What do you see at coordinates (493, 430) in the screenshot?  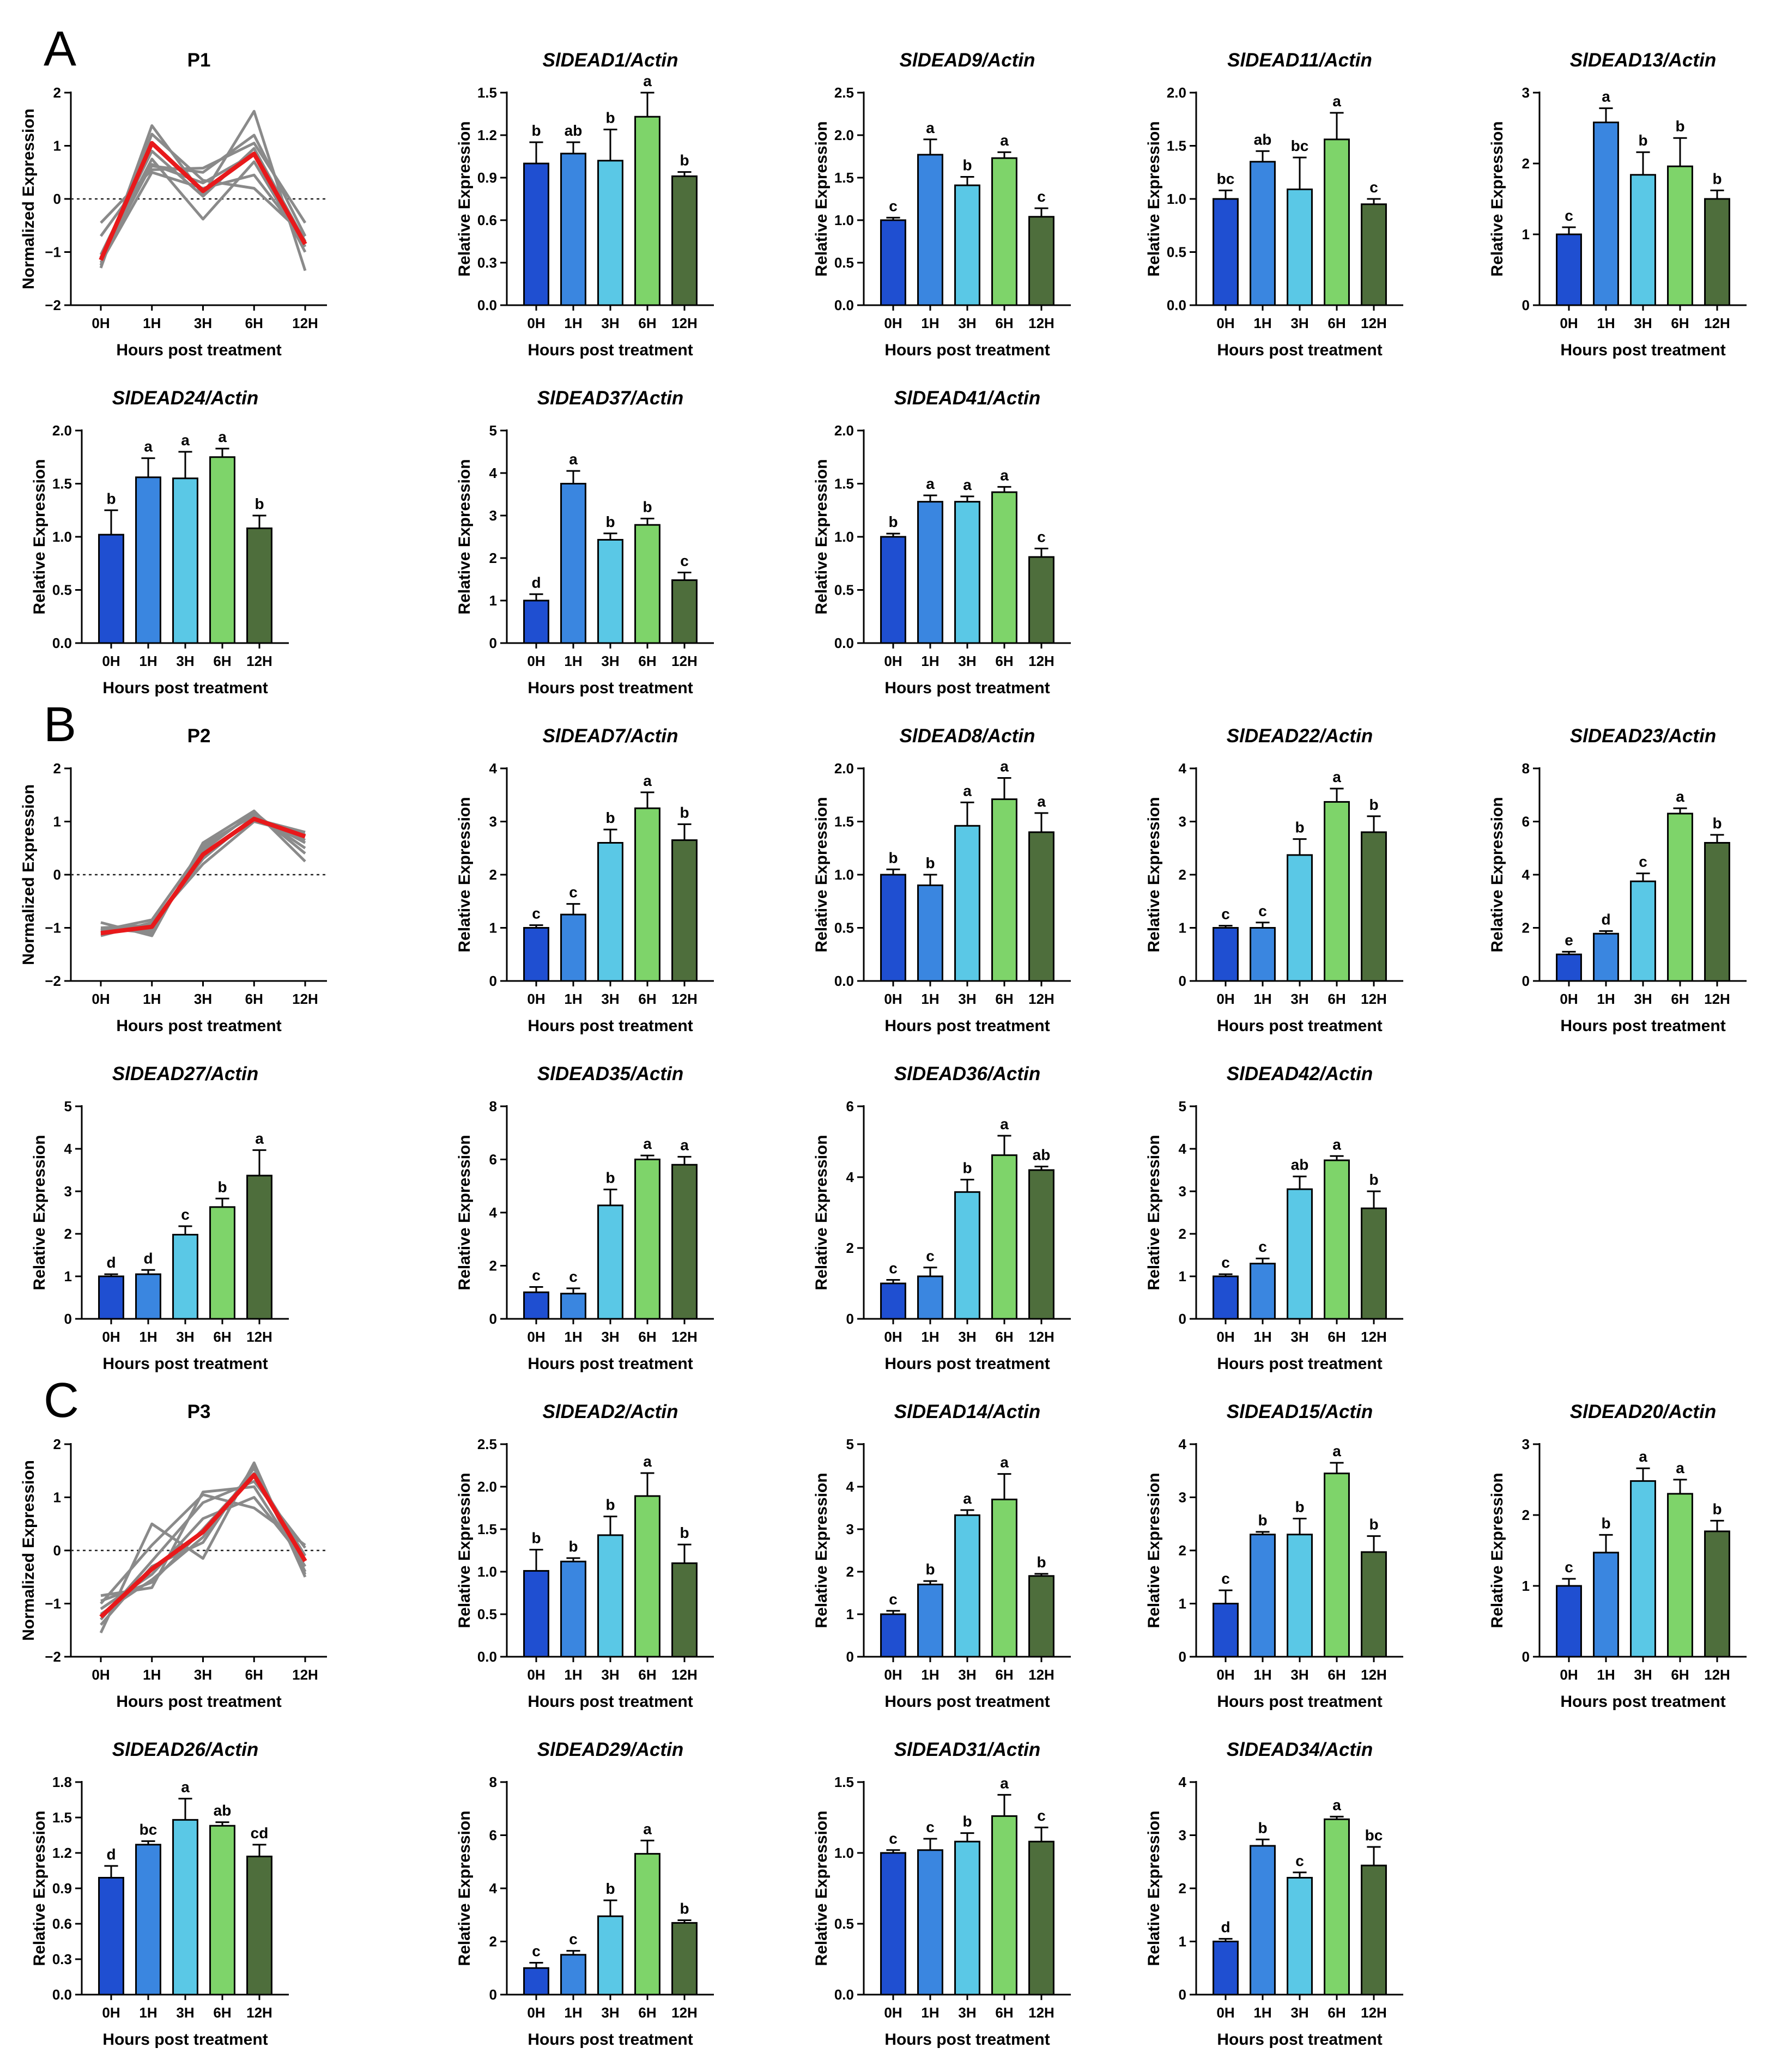 I see `y-tick-label: 5` at bounding box center [493, 430].